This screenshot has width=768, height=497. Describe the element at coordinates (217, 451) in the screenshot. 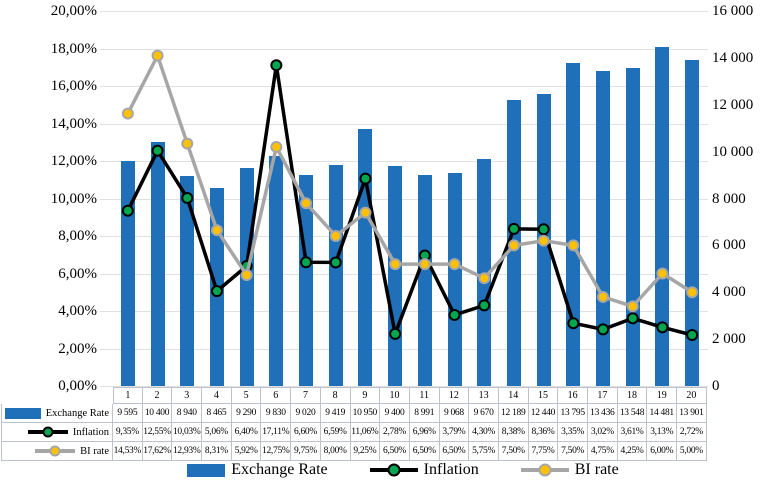

I see `table-value-cell: 8,31%` at that location.